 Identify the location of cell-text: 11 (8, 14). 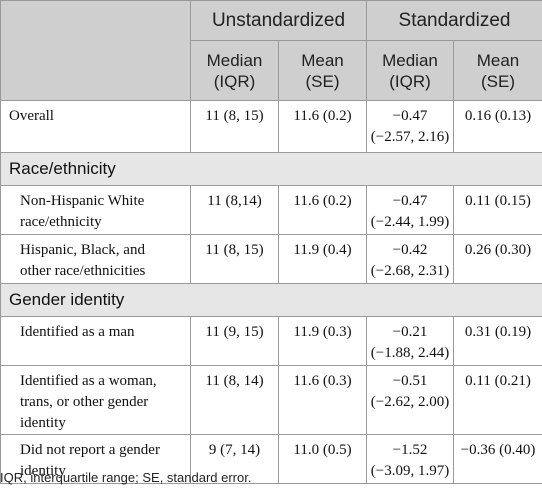
(234, 381).